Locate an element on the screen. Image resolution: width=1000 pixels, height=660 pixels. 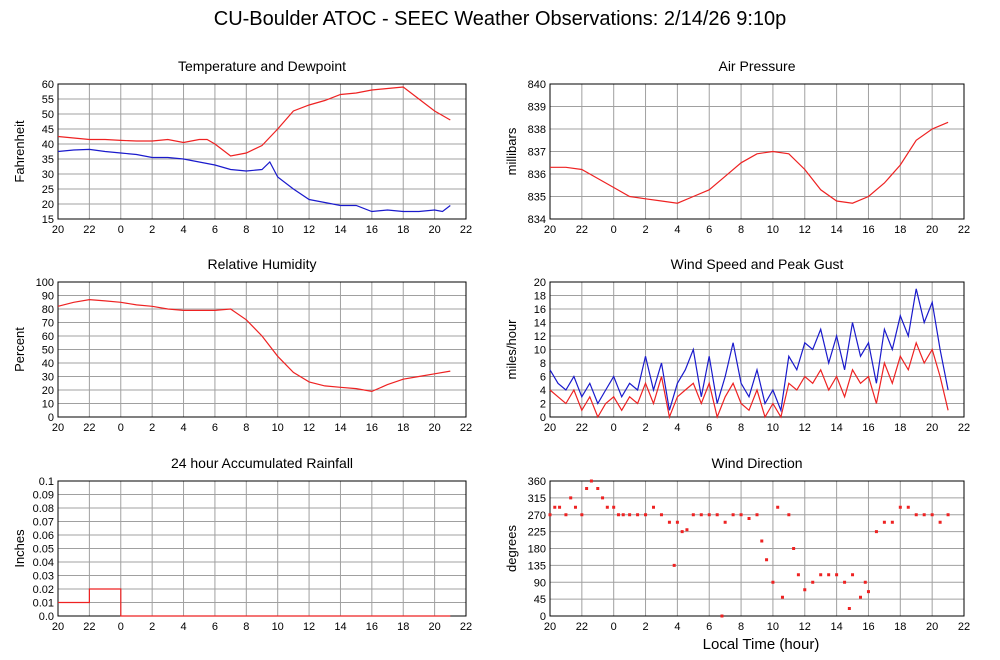
y-tick-label: 360 is located at coordinates (537, 482).